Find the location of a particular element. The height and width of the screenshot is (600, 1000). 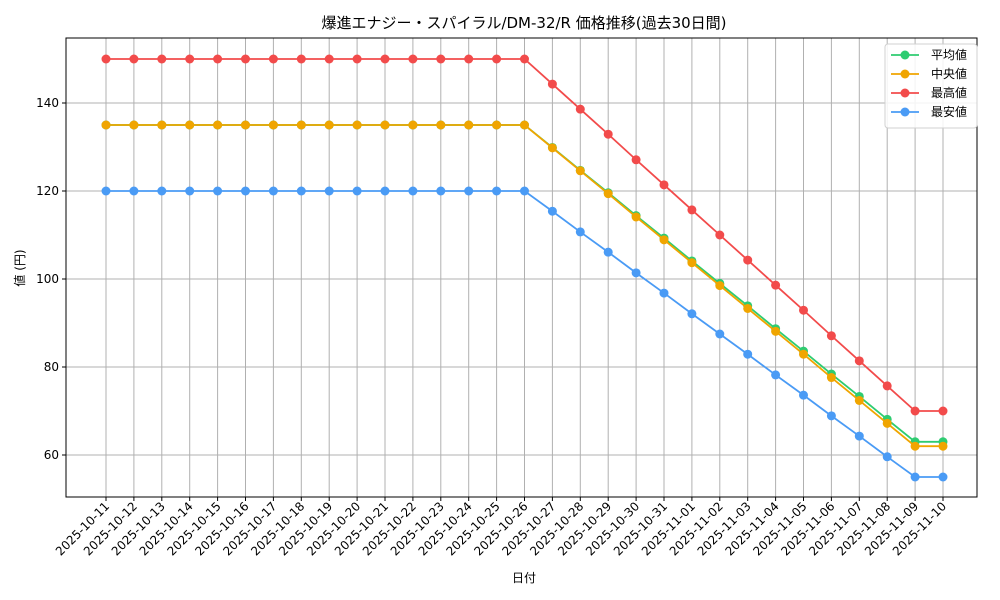

legend-item: 平均値 is located at coordinates (929, 54).